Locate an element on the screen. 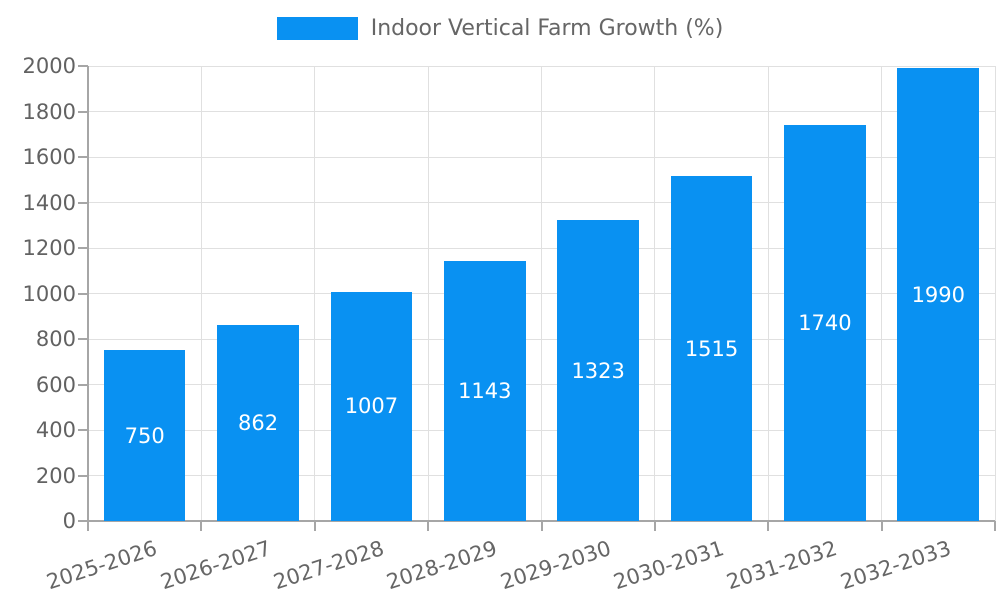  x-tick-label: 2028-2029 is located at coordinates (442, 565).